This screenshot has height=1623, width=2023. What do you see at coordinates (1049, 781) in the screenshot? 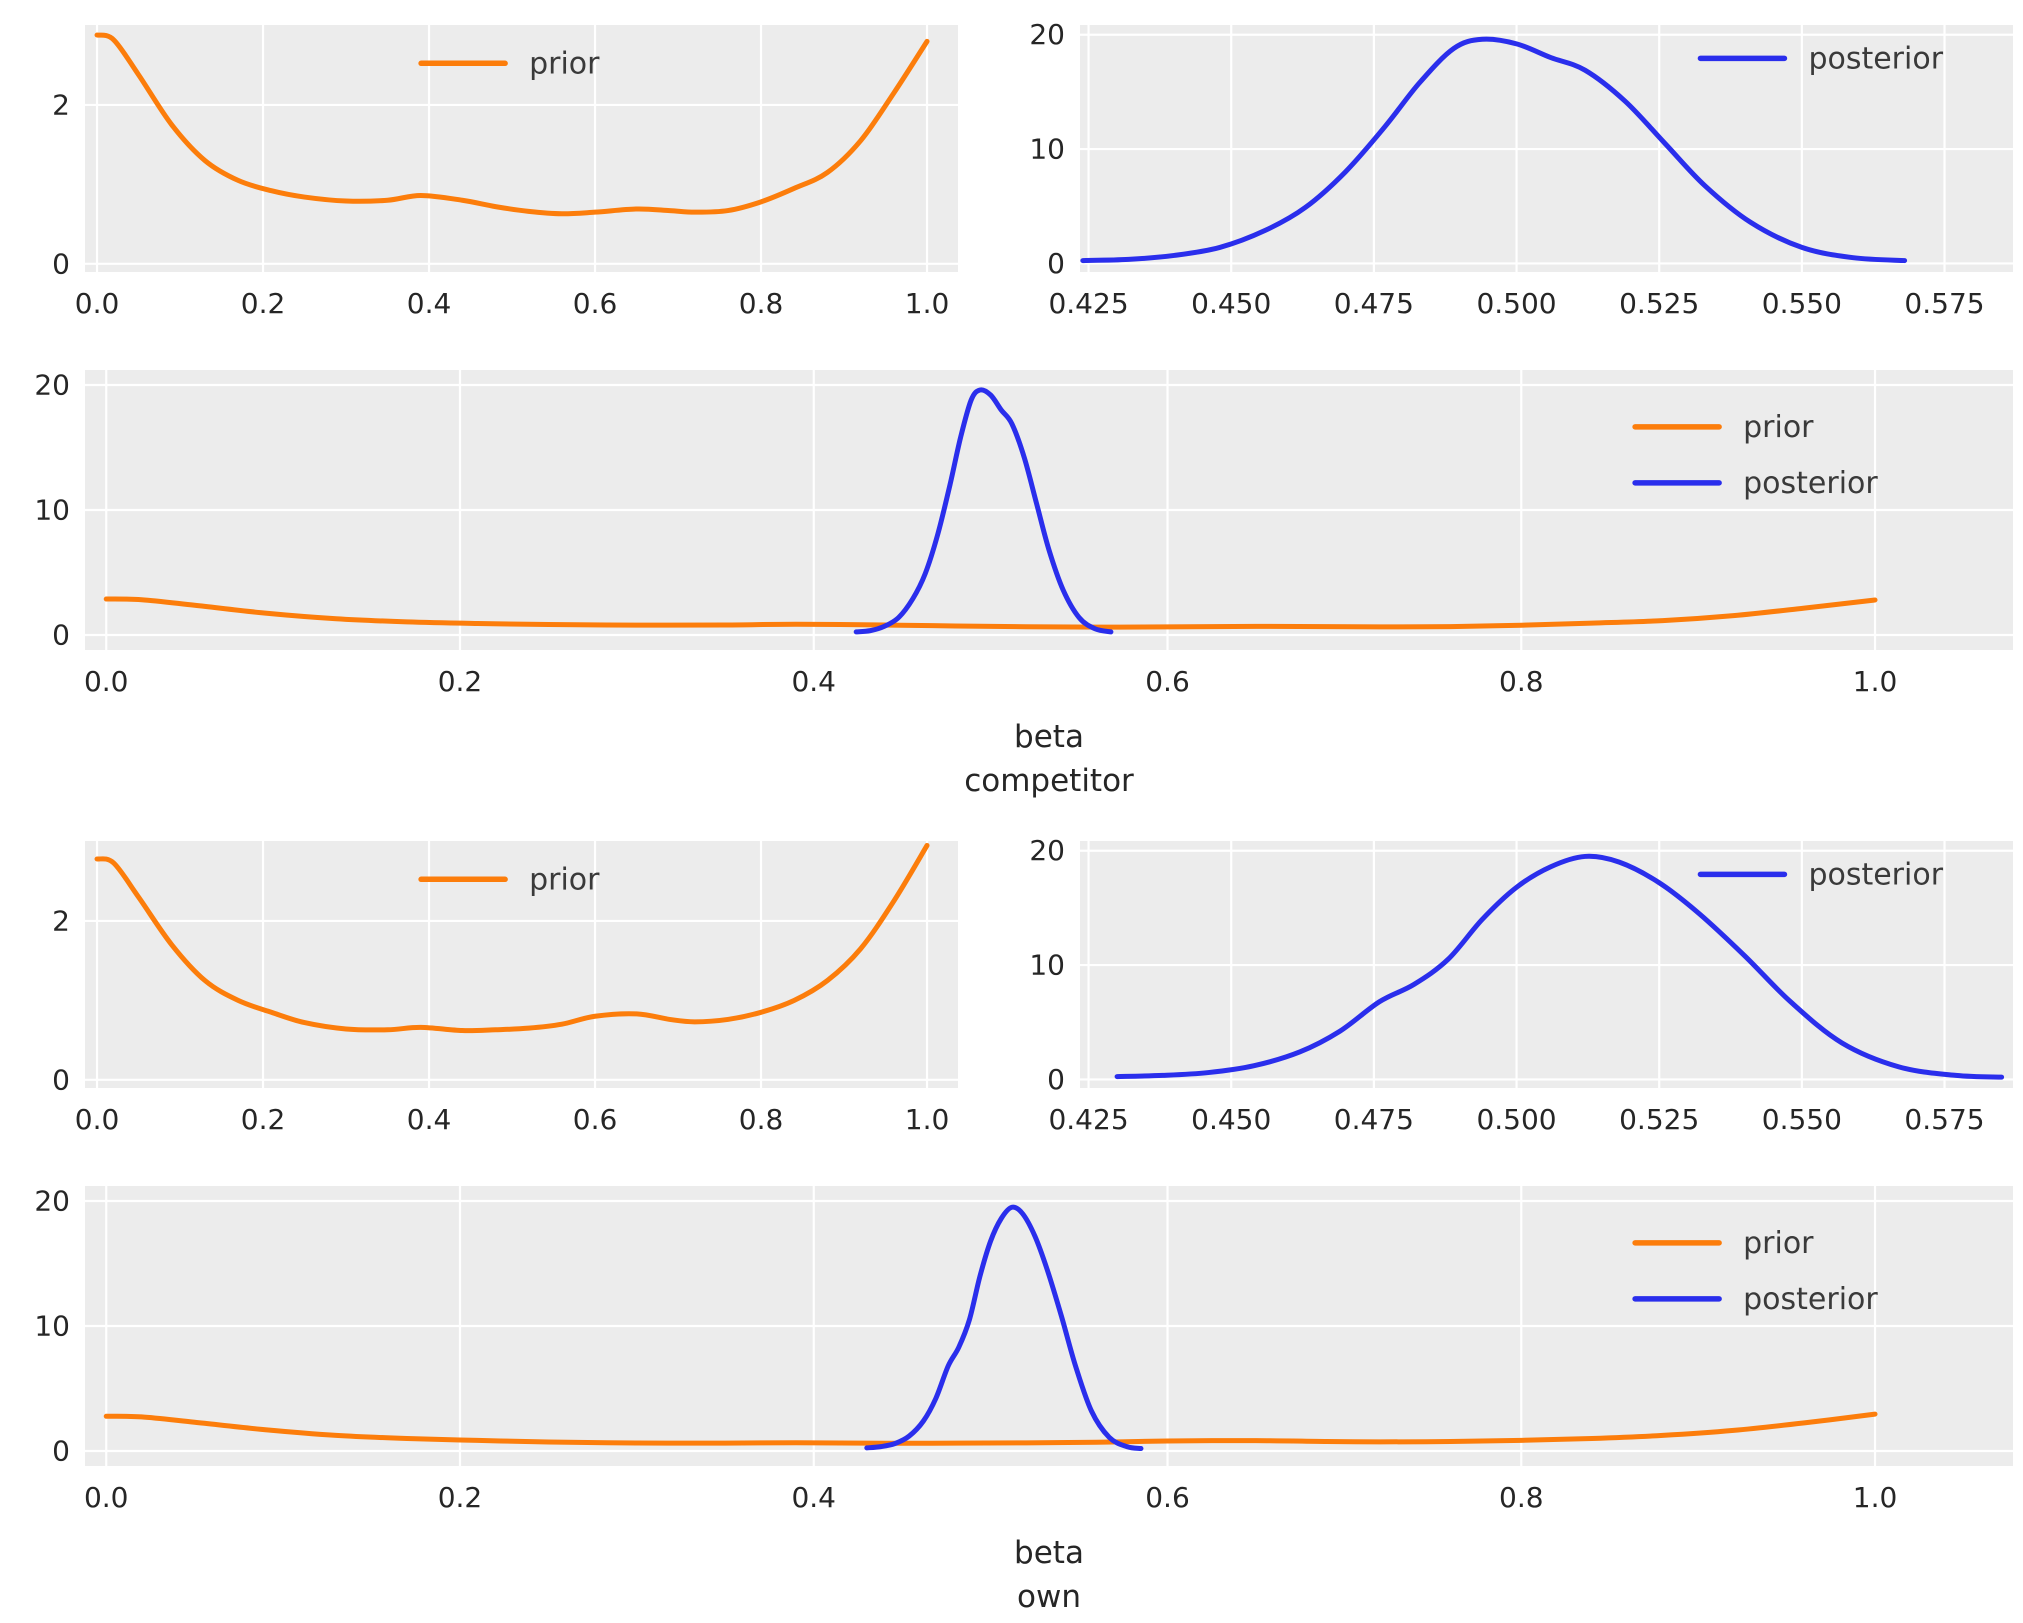
I see `x-axis-label-line: competitor` at bounding box center [1049, 781].